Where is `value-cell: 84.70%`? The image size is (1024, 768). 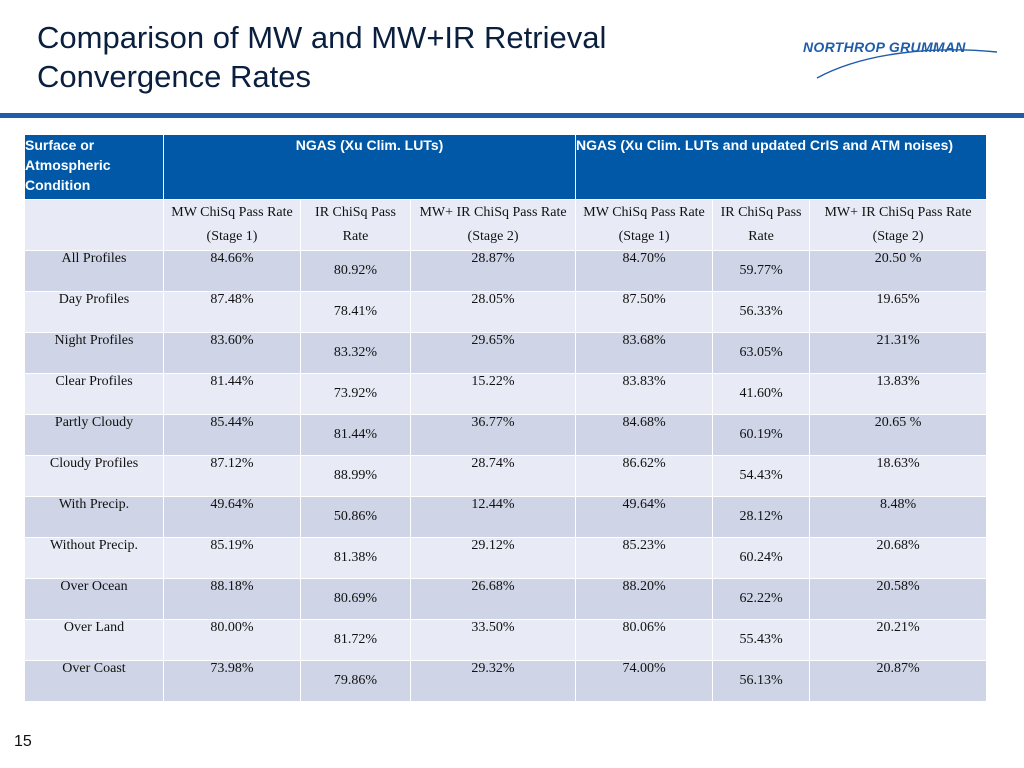 value-cell: 84.70% is located at coordinates (644, 271).